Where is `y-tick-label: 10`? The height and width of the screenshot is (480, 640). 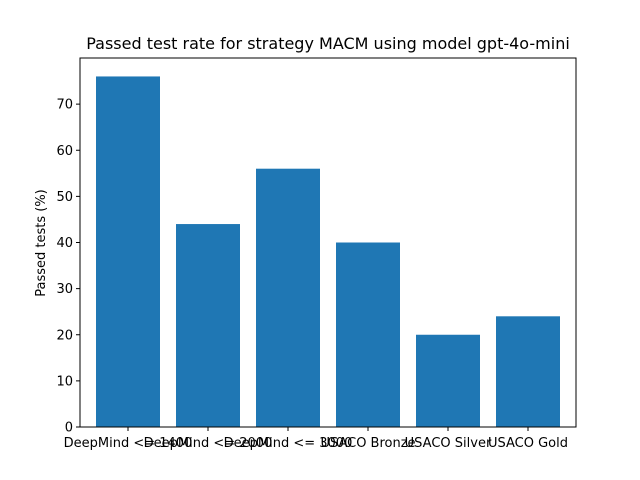
y-tick-label: 10 is located at coordinates (64, 381).